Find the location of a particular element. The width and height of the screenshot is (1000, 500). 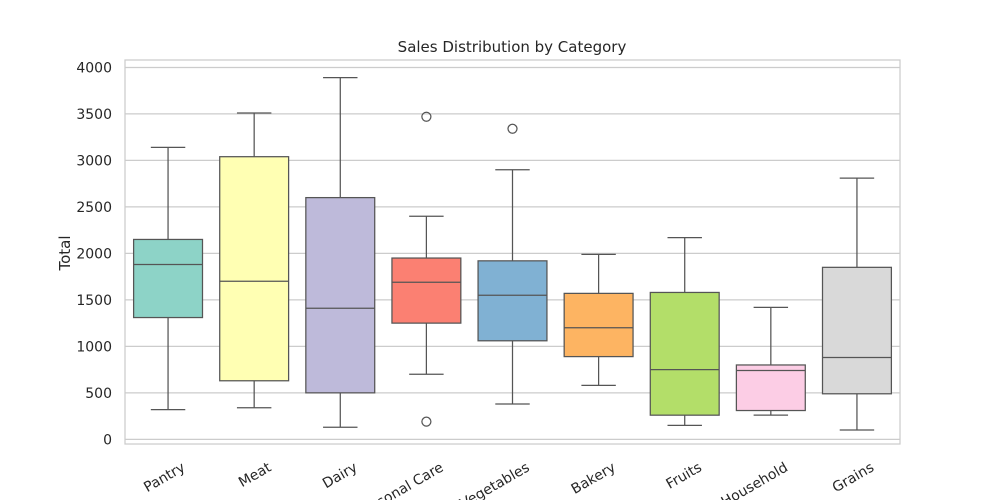

y-tick-label: 3500 is located at coordinates (94, 115).